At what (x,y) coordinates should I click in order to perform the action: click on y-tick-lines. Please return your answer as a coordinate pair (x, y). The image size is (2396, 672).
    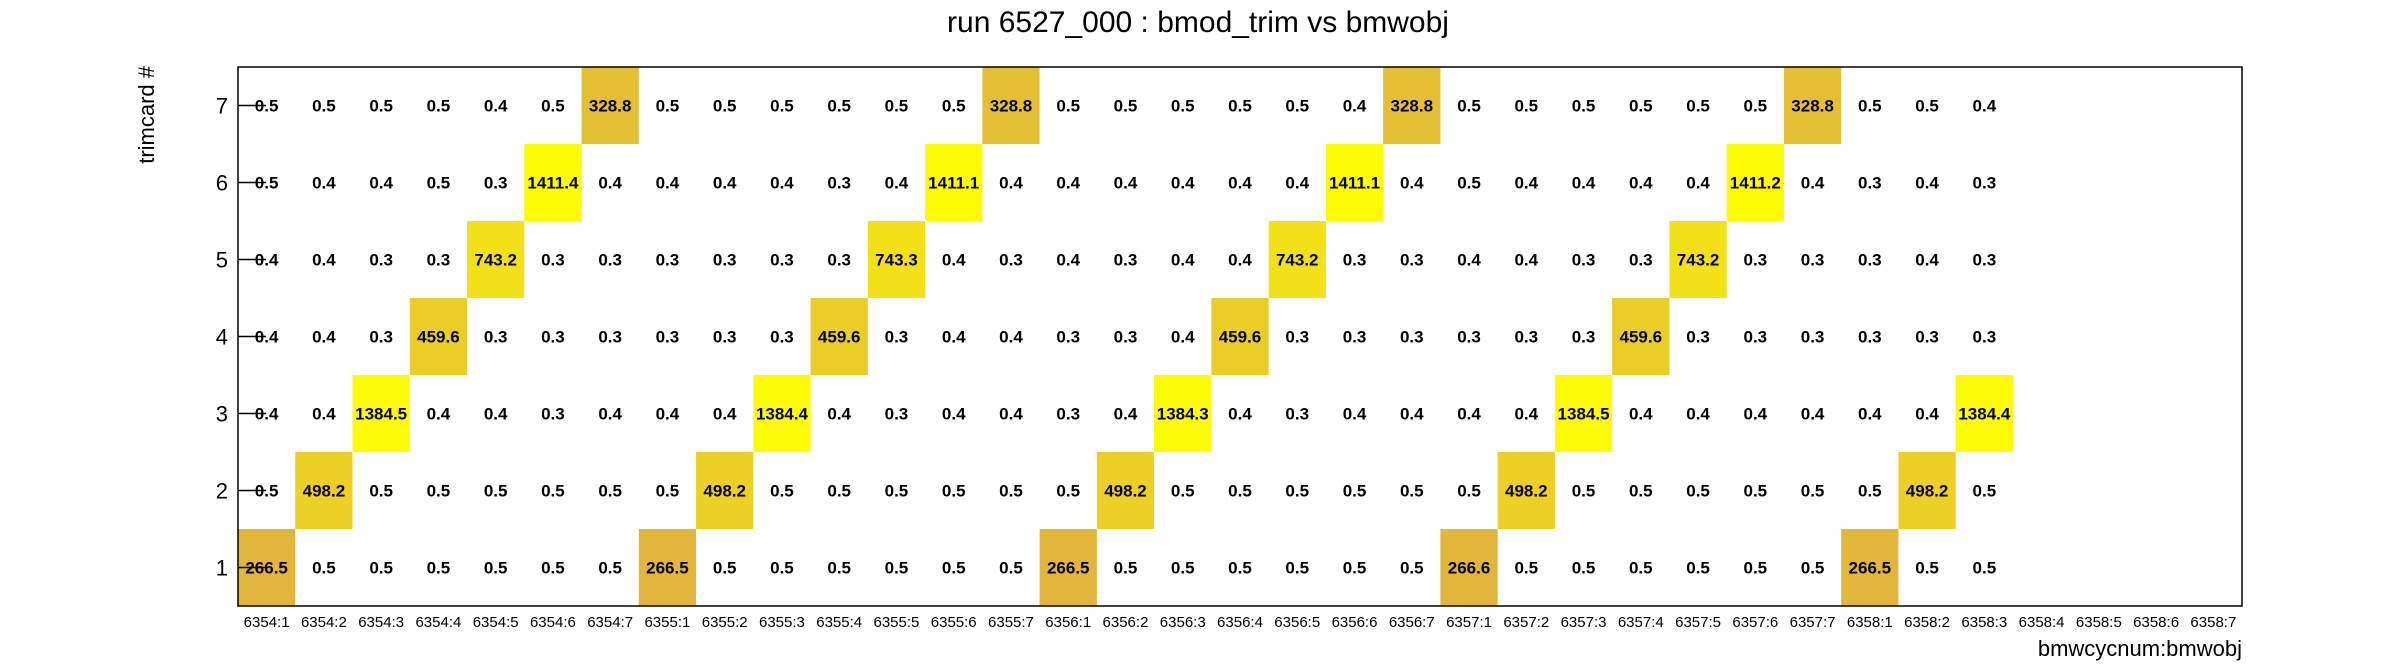
    Looking at the image, I should click on (252, 336).